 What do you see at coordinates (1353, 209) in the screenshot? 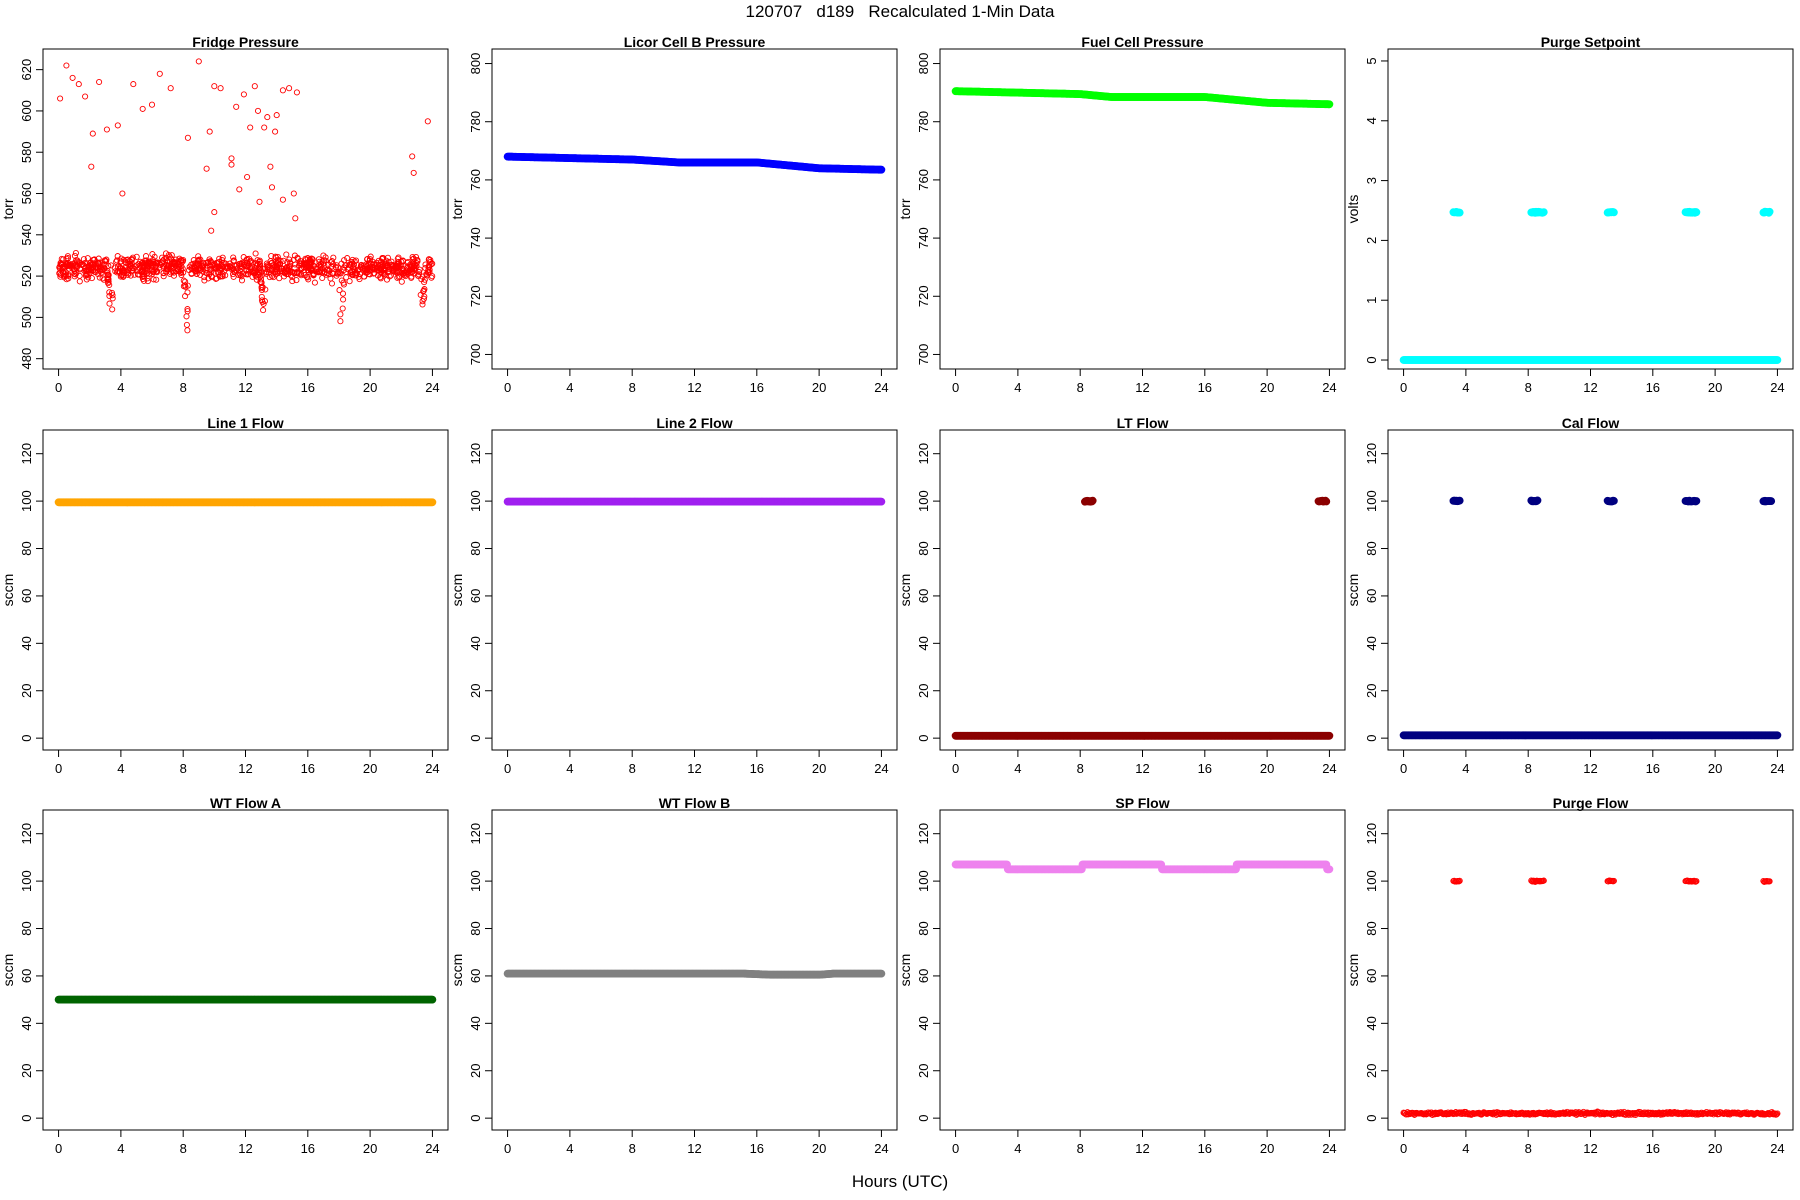
I see `y-axis-label: volts` at bounding box center [1353, 209].